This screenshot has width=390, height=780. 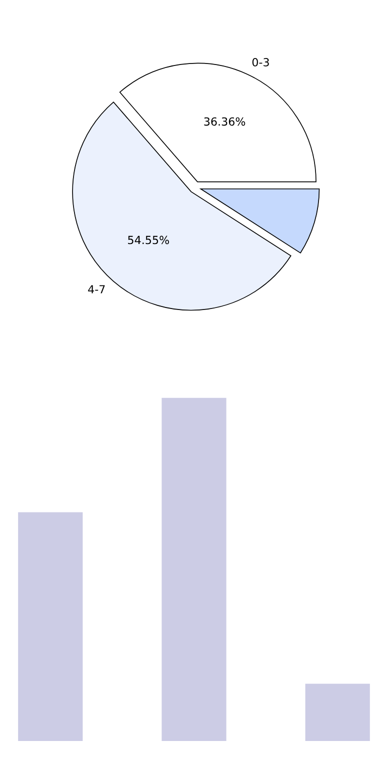 I want to click on slice-label: 0-3, so click(x=260, y=62).